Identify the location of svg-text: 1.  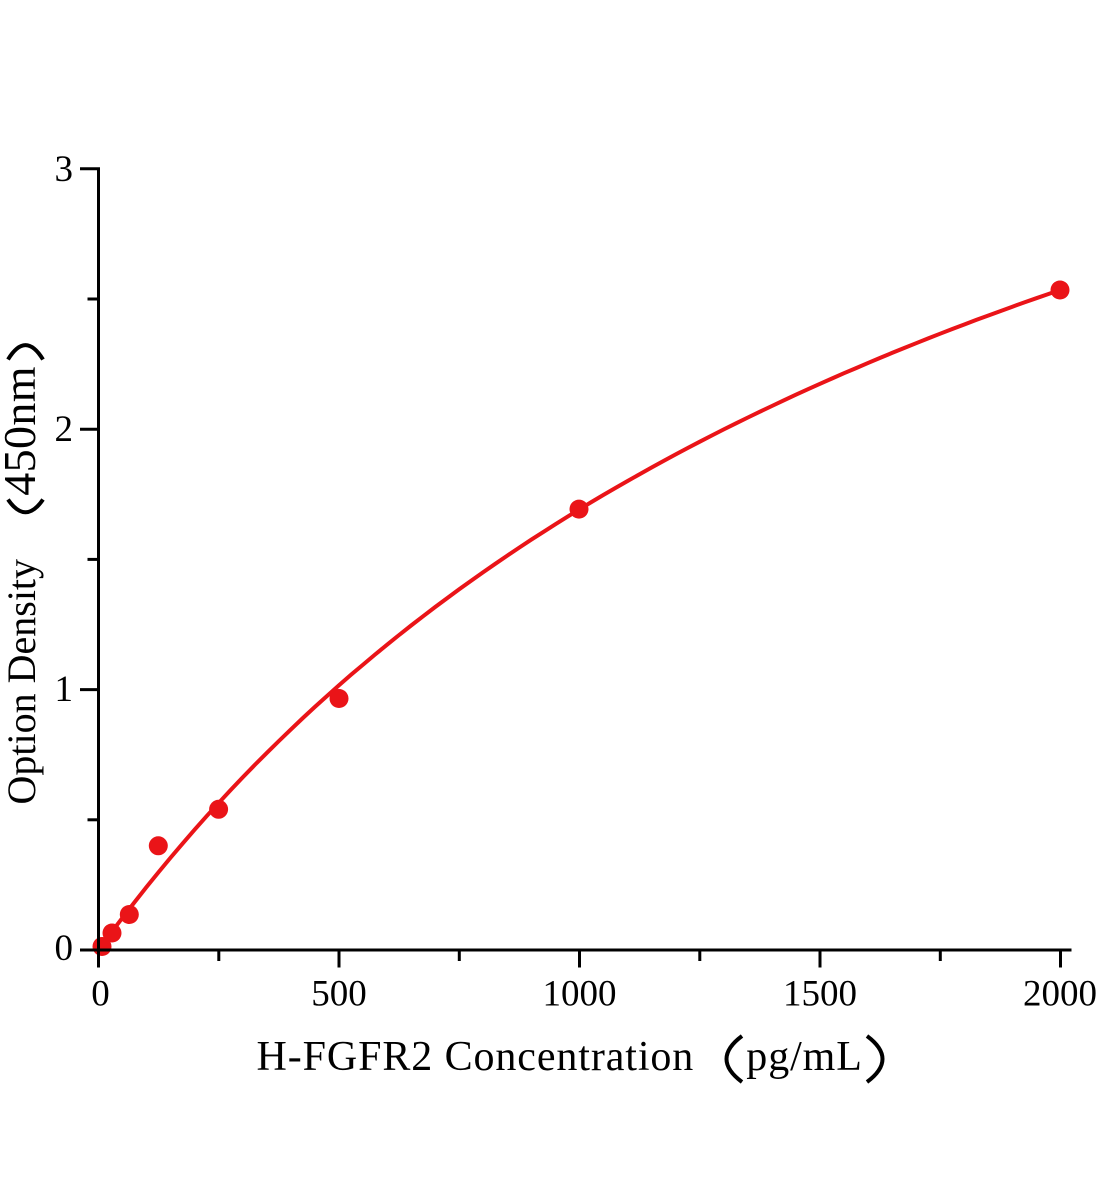
(64, 689).